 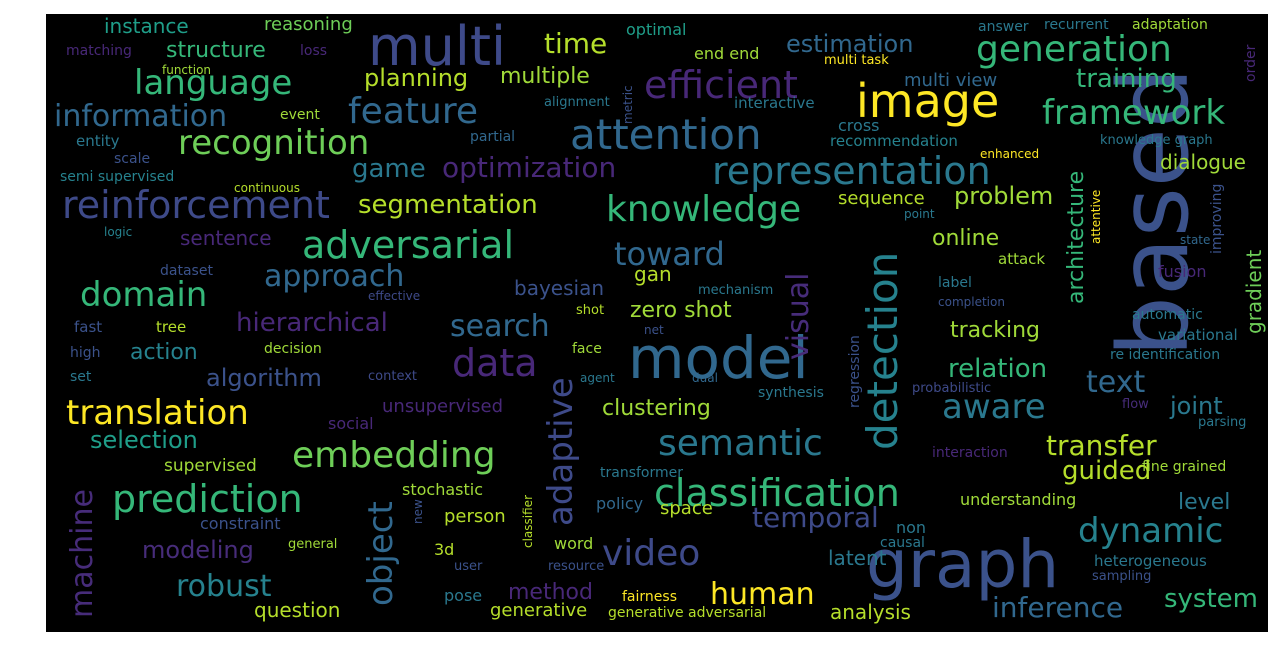 I want to click on word-video: video, so click(x=651, y=553).